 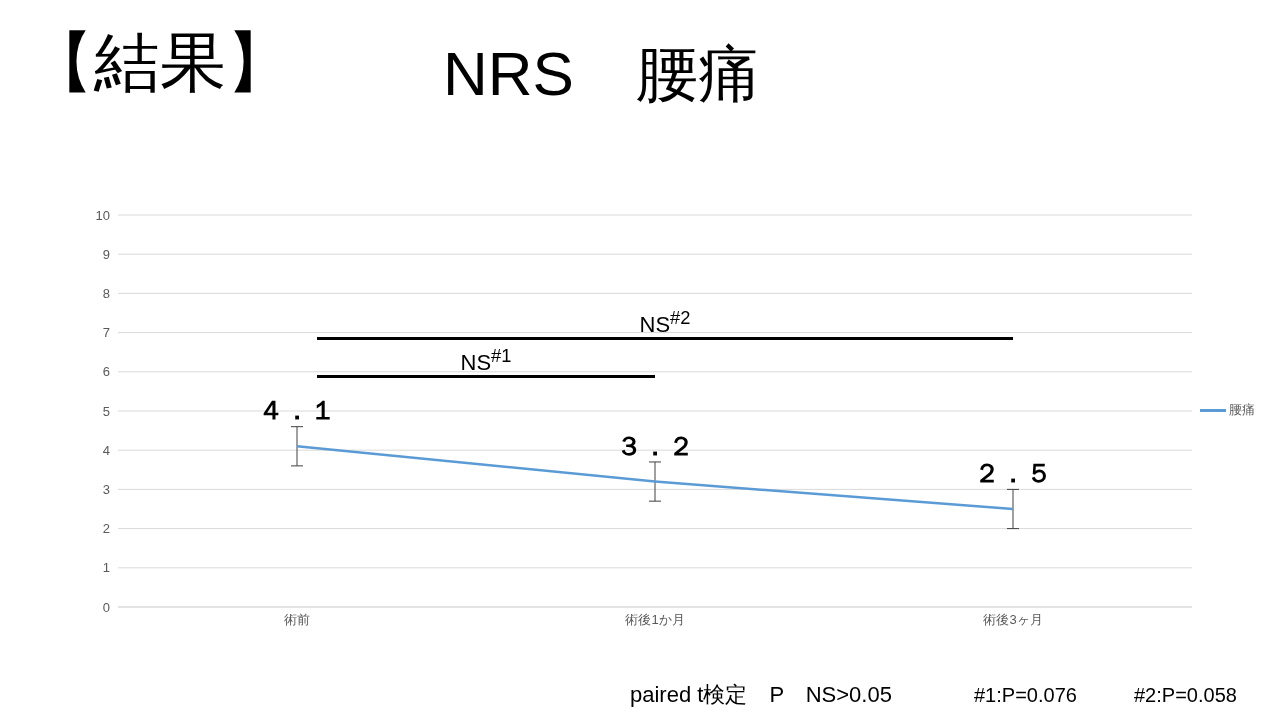 What do you see at coordinates (297, 620) in the screenshot?
I see `x-tick-label: 術前` at bounding box center [297, 620].